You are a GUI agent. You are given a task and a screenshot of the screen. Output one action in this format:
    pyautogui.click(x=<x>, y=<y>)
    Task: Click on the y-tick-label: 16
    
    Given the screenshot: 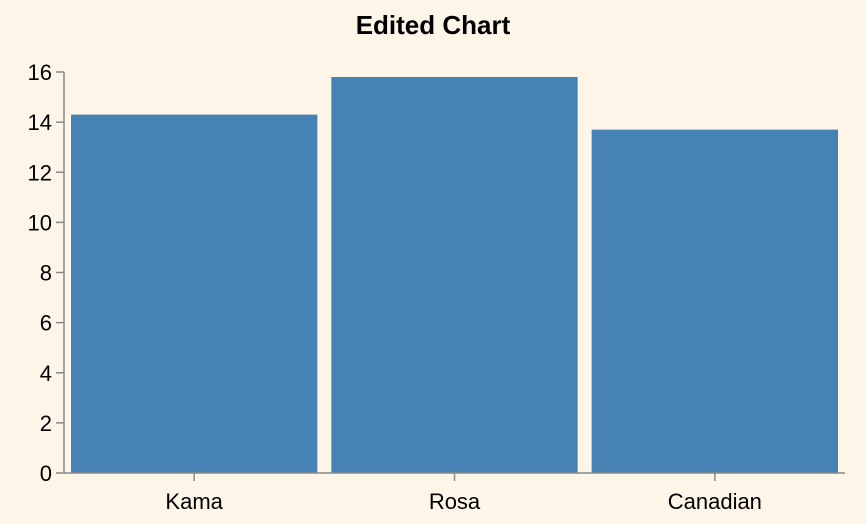 What is the action you would take?
    pyautogui.click(x=40, y=72)
    